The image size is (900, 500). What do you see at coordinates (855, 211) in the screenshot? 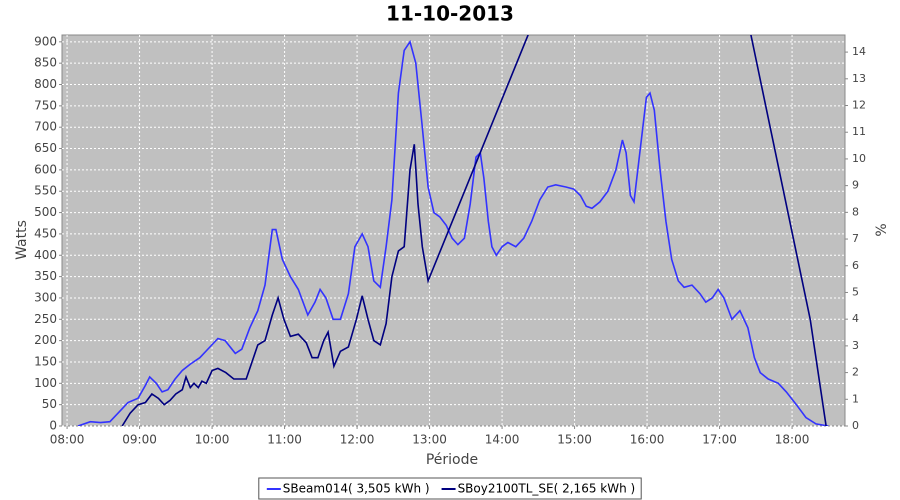
I see `y2-tick-label: 8` at bounding box center [855, 211].